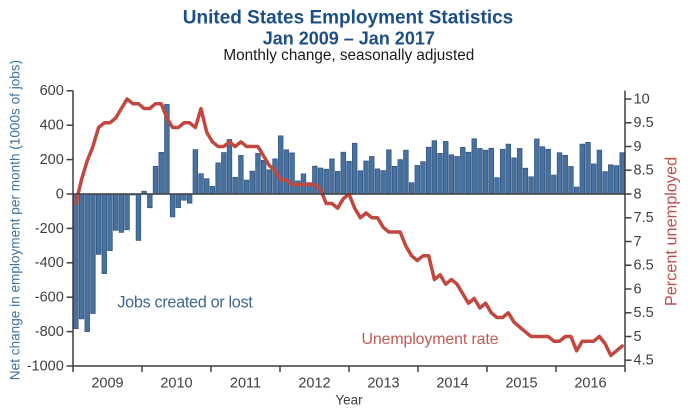 The width and height of the screenshot is (690, 414). What do you see at coordinates (49, 229) in the screenshot?
I see `svg-text: -200` at bounding box center [49, 229].